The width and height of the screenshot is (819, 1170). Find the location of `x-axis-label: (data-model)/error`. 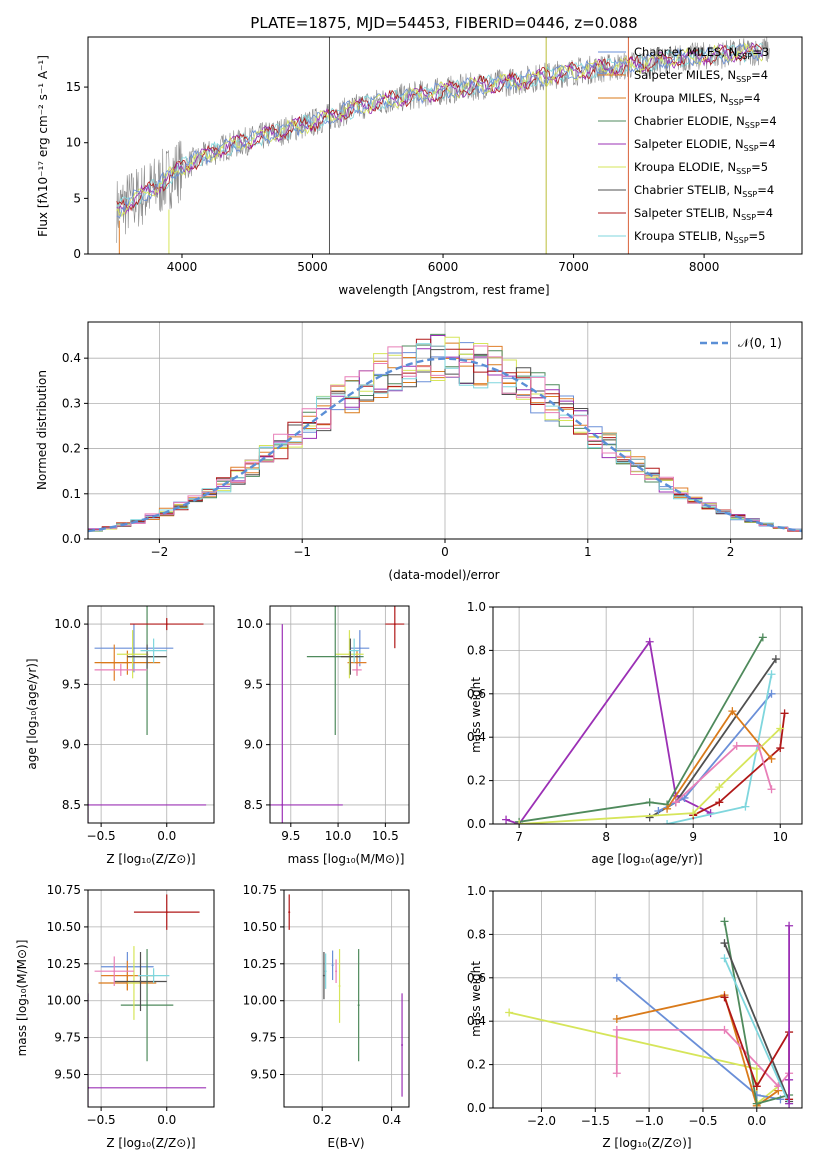

x-axis-label: (data-model)/error is located at coordinates (443, 575).